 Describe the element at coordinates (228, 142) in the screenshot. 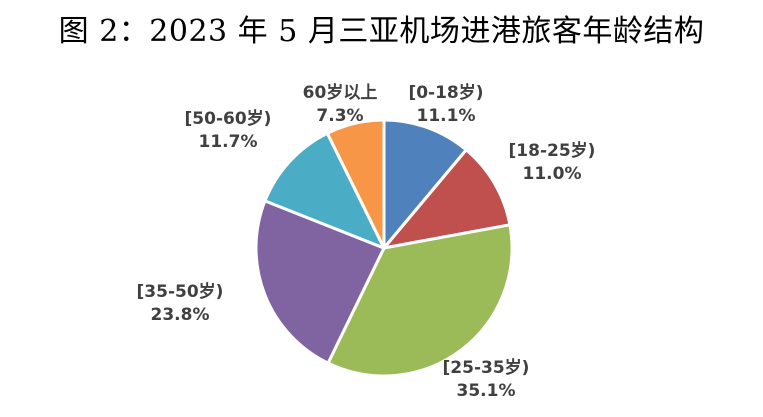

I see `slice-value-label: 11.7%` at that location.